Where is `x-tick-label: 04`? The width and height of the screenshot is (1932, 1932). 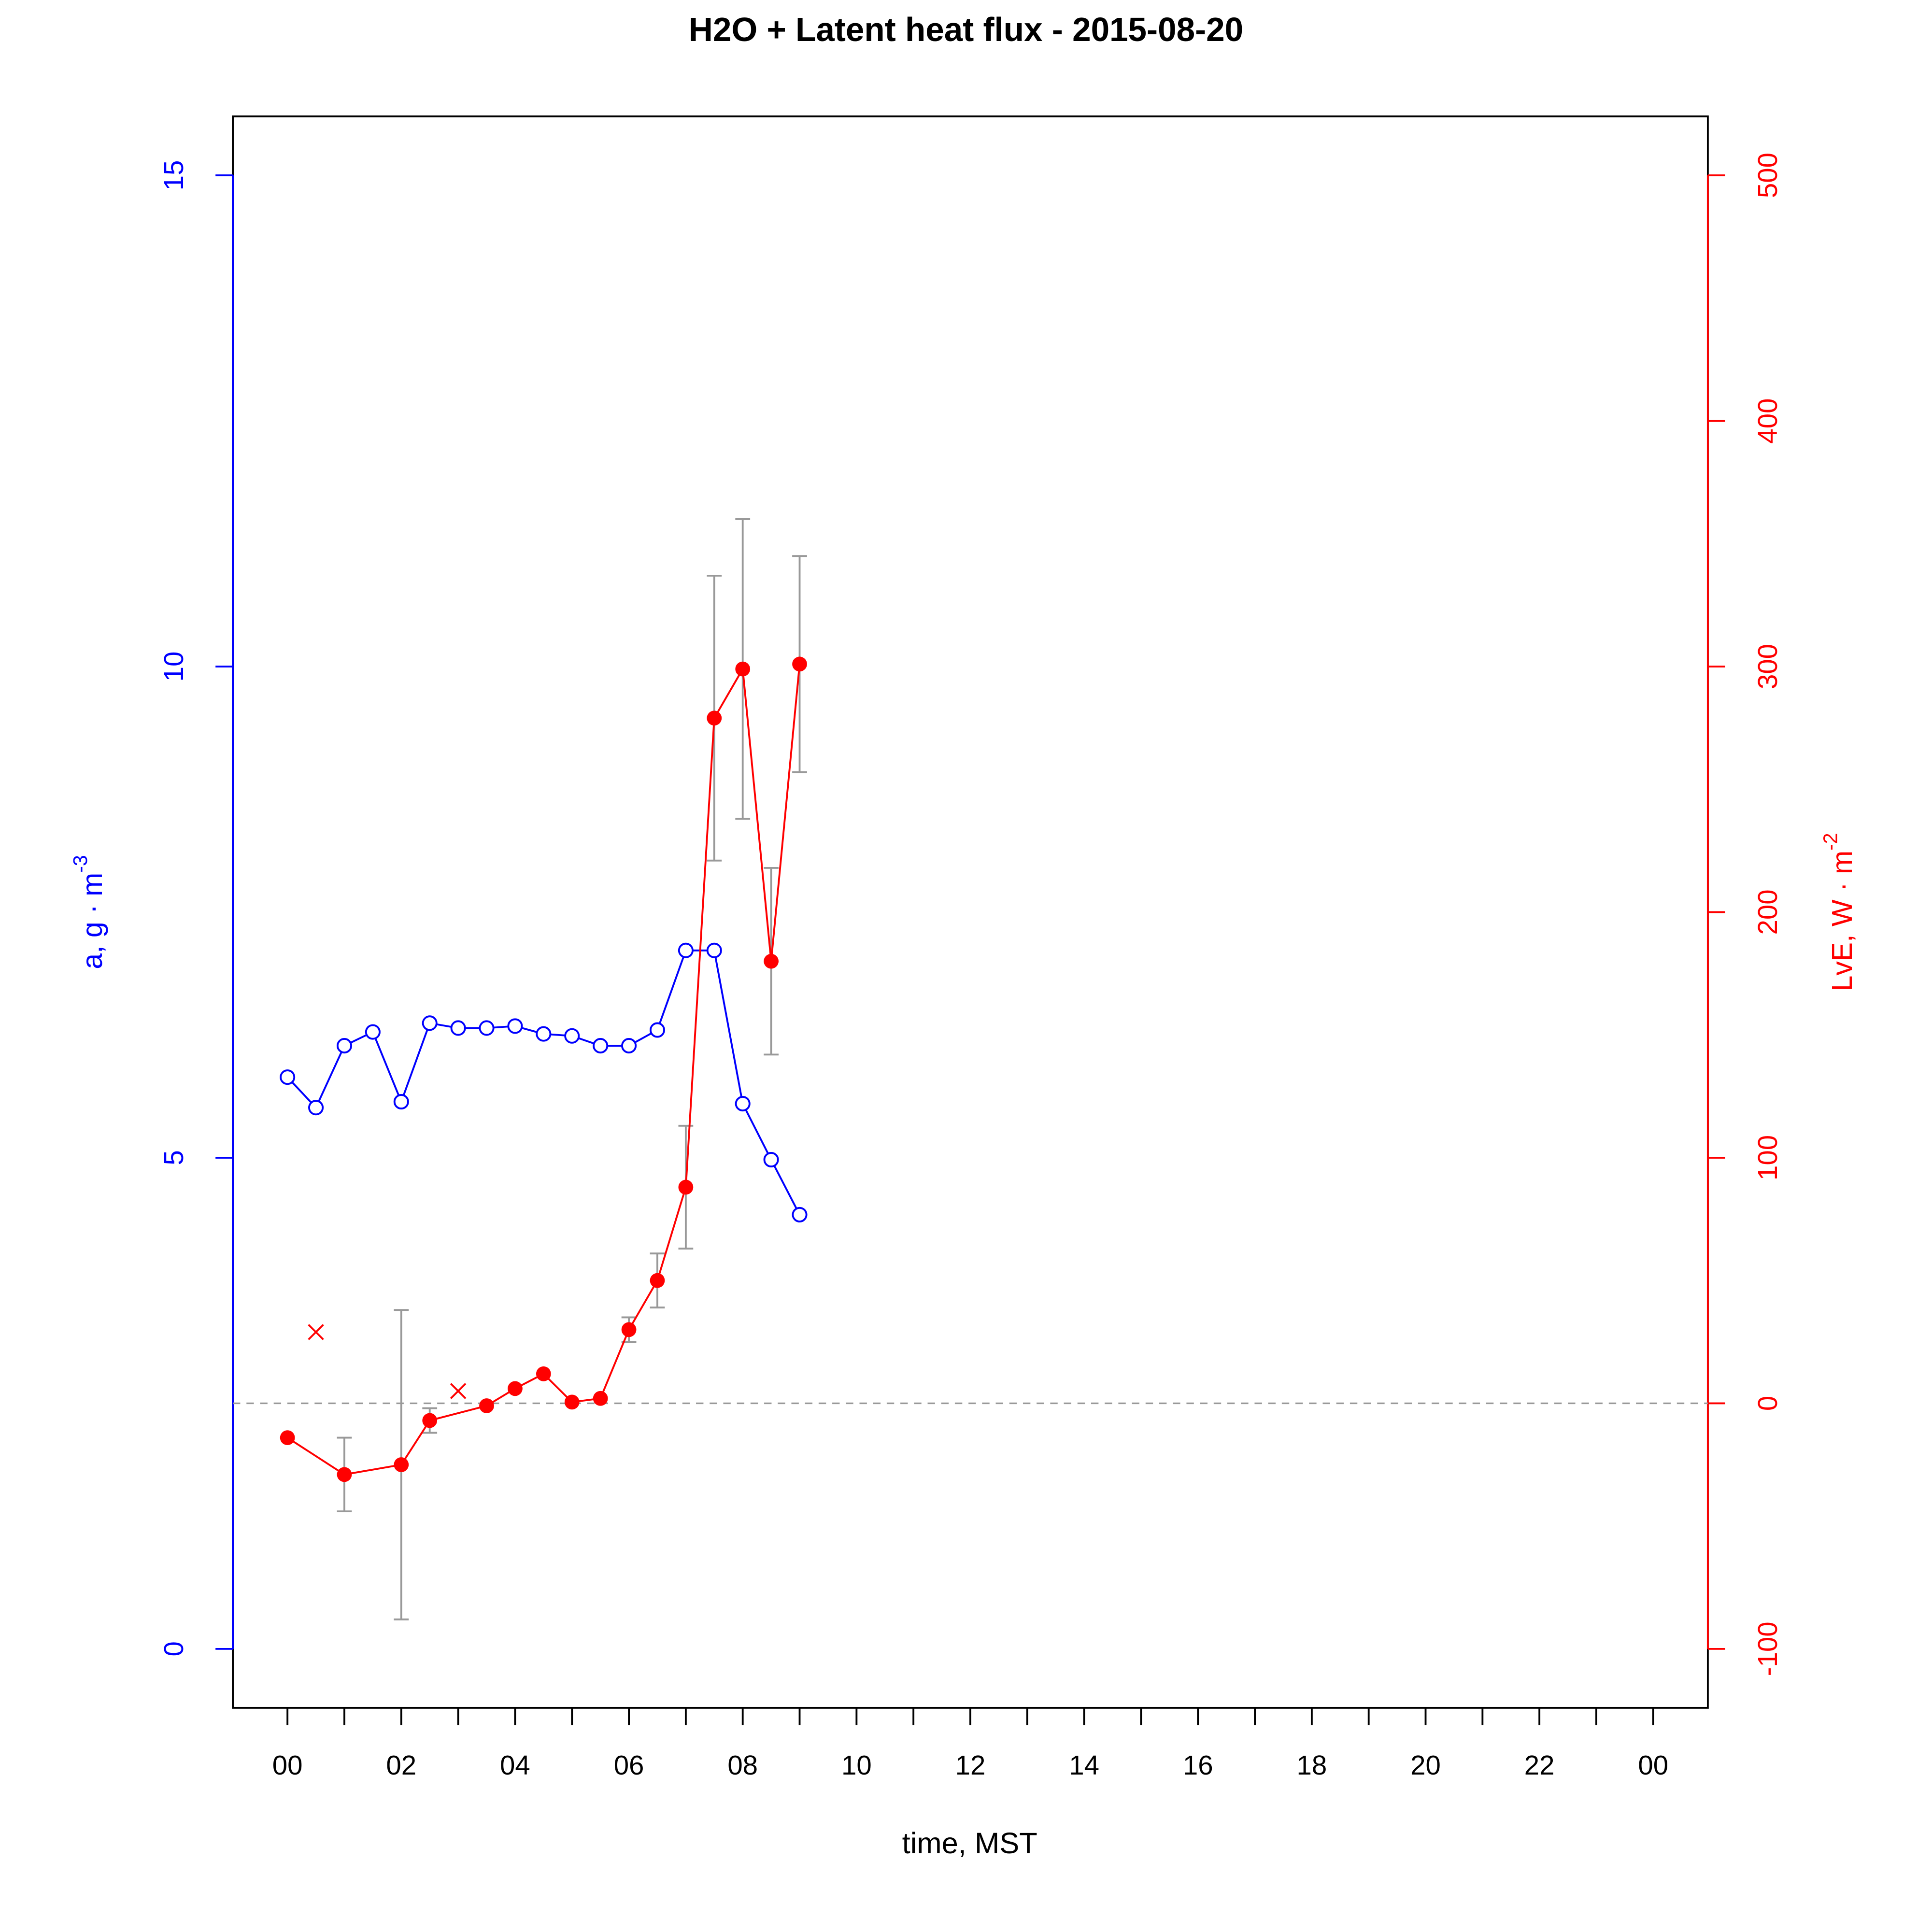 x-tick-label: 04 is located at coordinates (515, 1765).